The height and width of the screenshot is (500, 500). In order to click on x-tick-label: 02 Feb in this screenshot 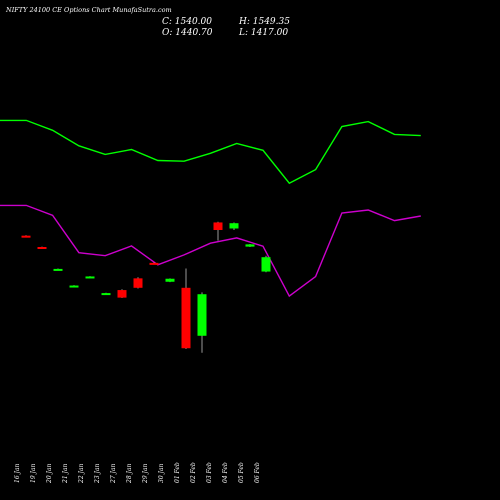, I will do `click(193, 472)`.